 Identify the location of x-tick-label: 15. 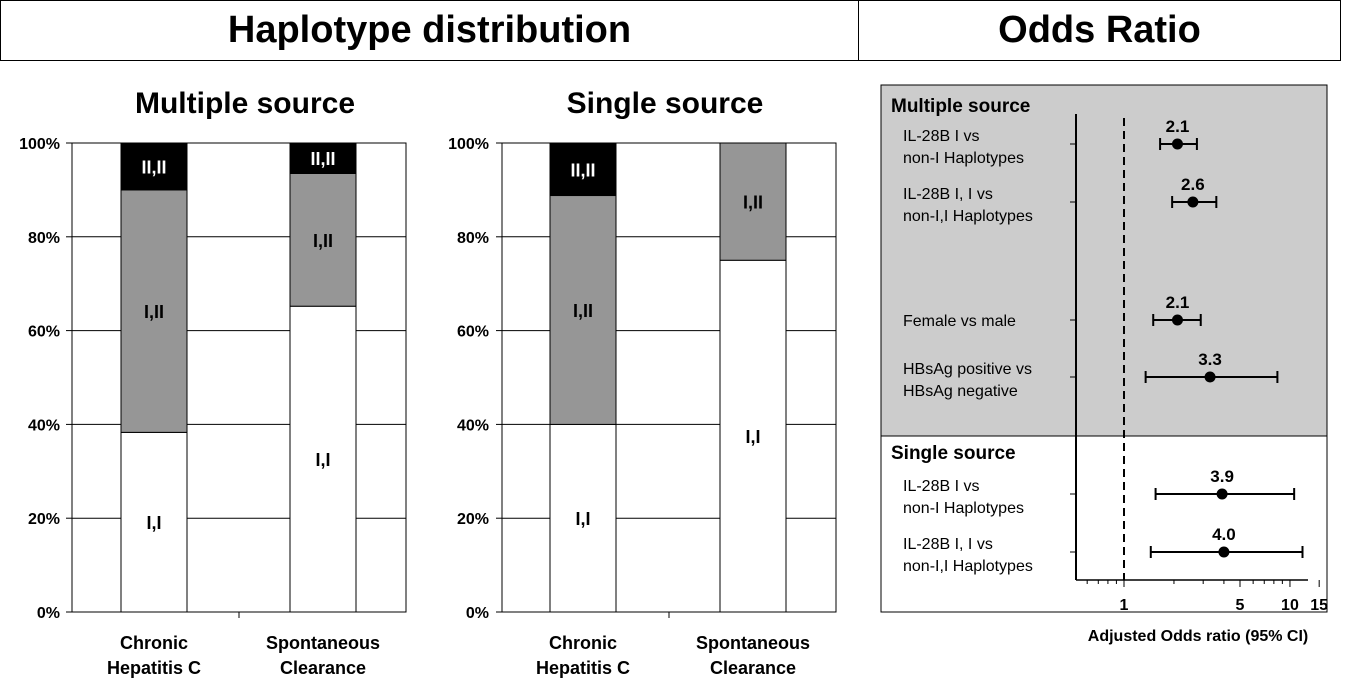
(1319, 605).